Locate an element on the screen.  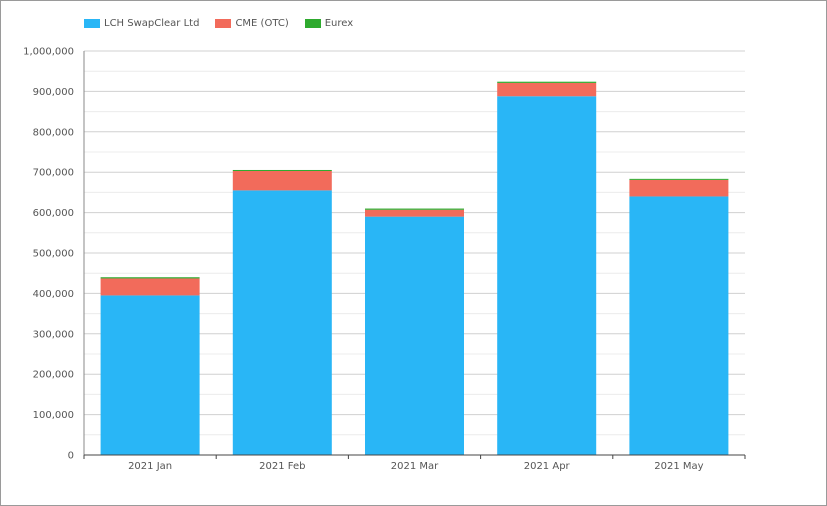
y-tick-label: 200,000 is located at coordinates (53, 375).